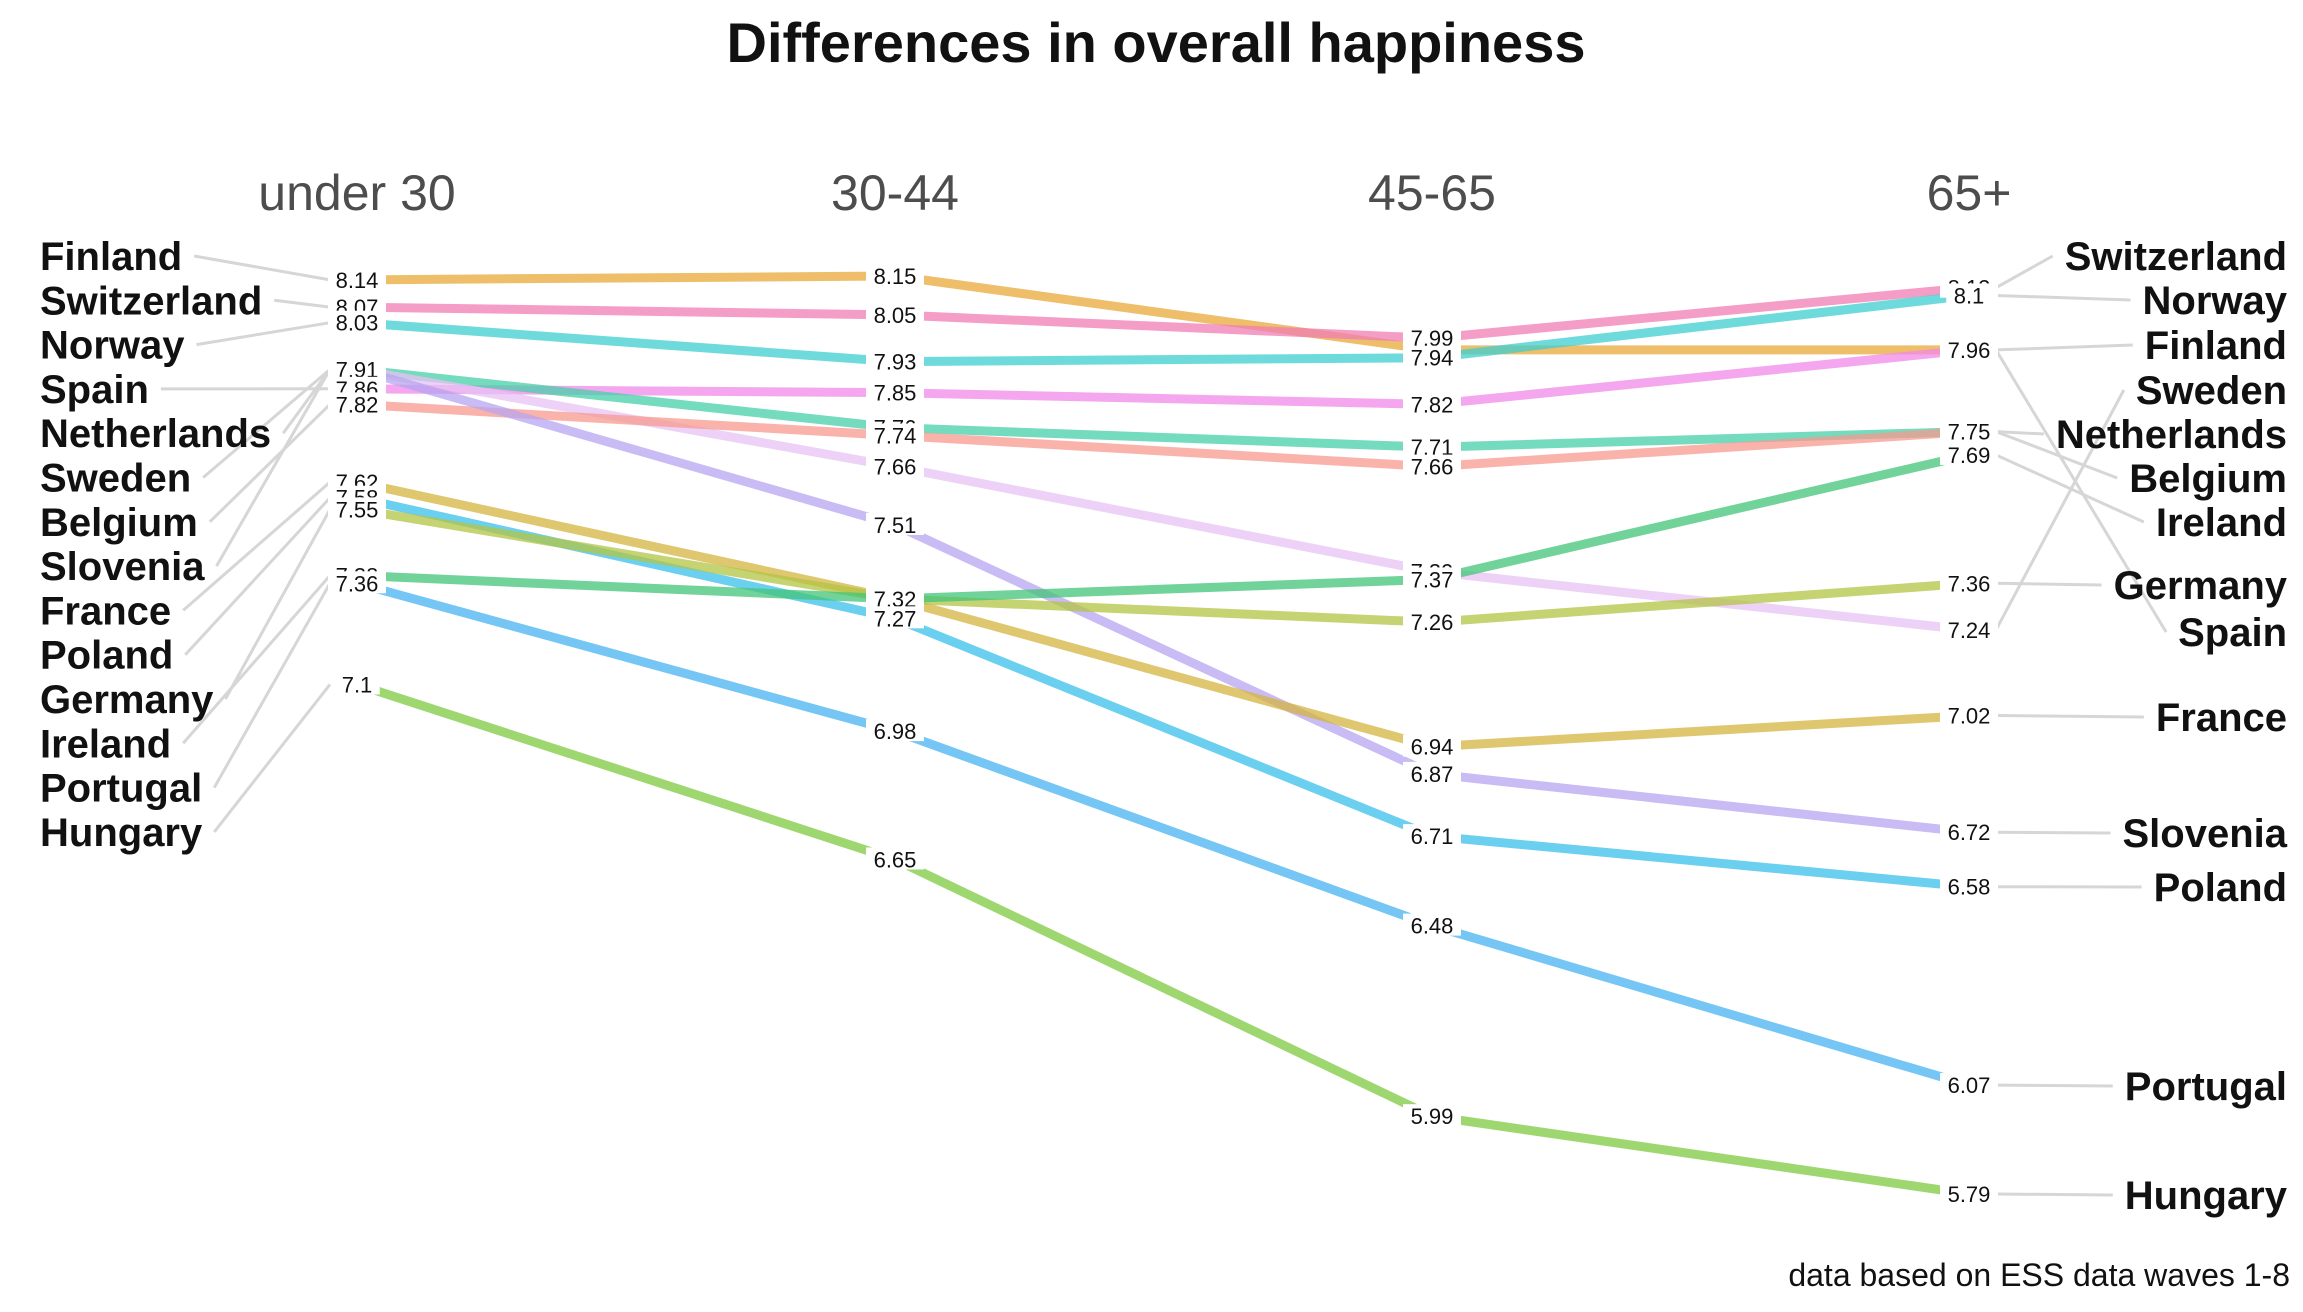  I want to click on svg-text: 7.82, so click(357, 404).